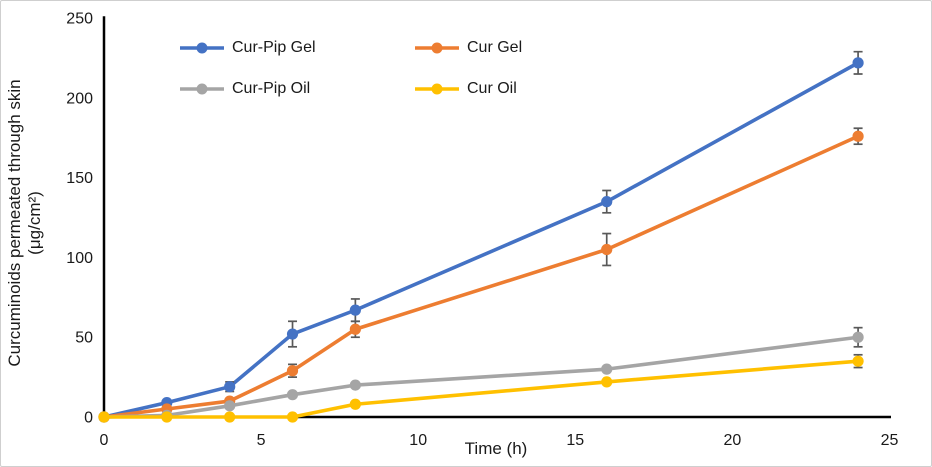  I want to click on legend-item-cur-gel: Cur Gel, so click(468, 47).